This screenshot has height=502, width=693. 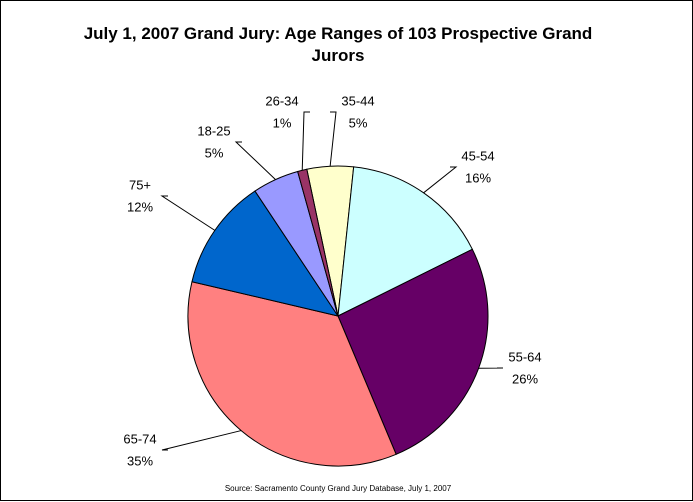 I want to click on slice-label: 65-74, so click(x=139, y=438).